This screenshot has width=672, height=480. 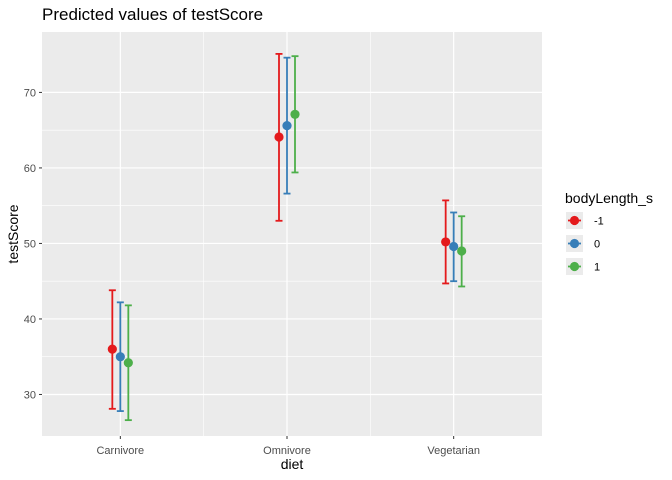 What do you see at coordinates (30, 244) in the screenshot?
I see `y-tick-label: 50` at bounding box center [30, 244].